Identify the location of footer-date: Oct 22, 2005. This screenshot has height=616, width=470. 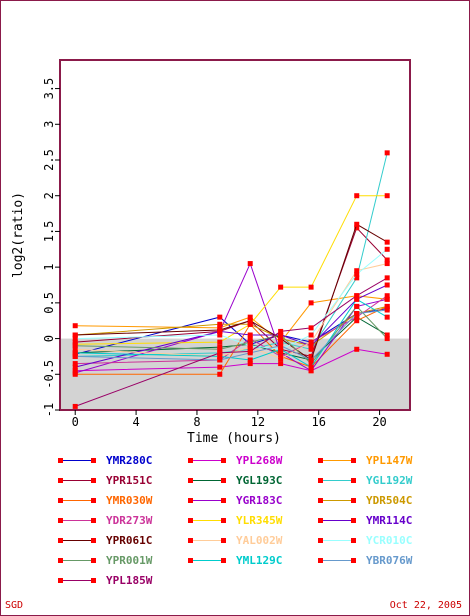
(425, 605).